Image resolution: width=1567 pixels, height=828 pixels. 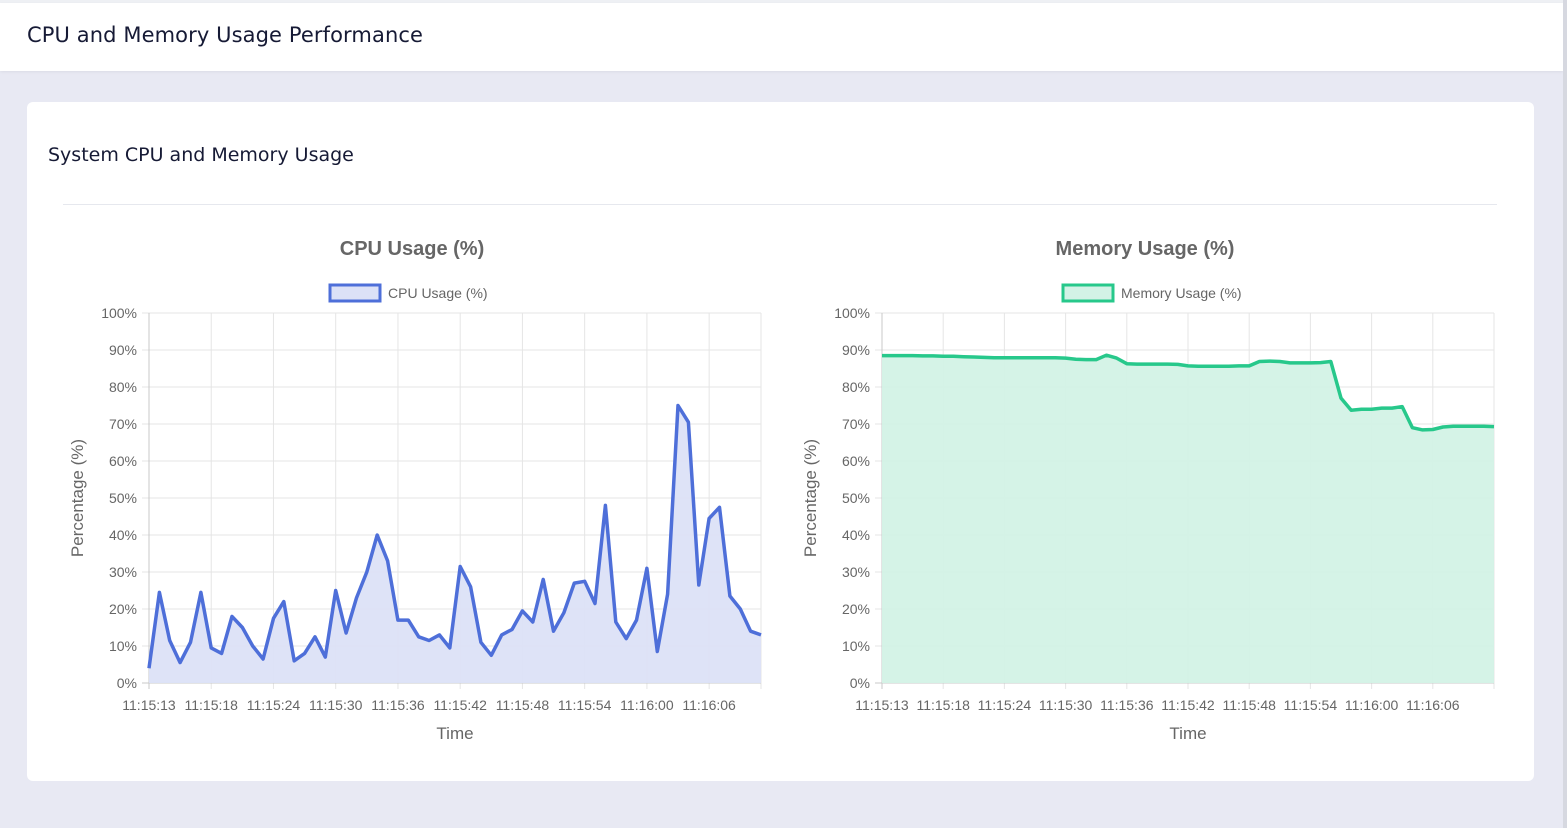 I want to click on window-top-strip, so click(x=781, y=1).